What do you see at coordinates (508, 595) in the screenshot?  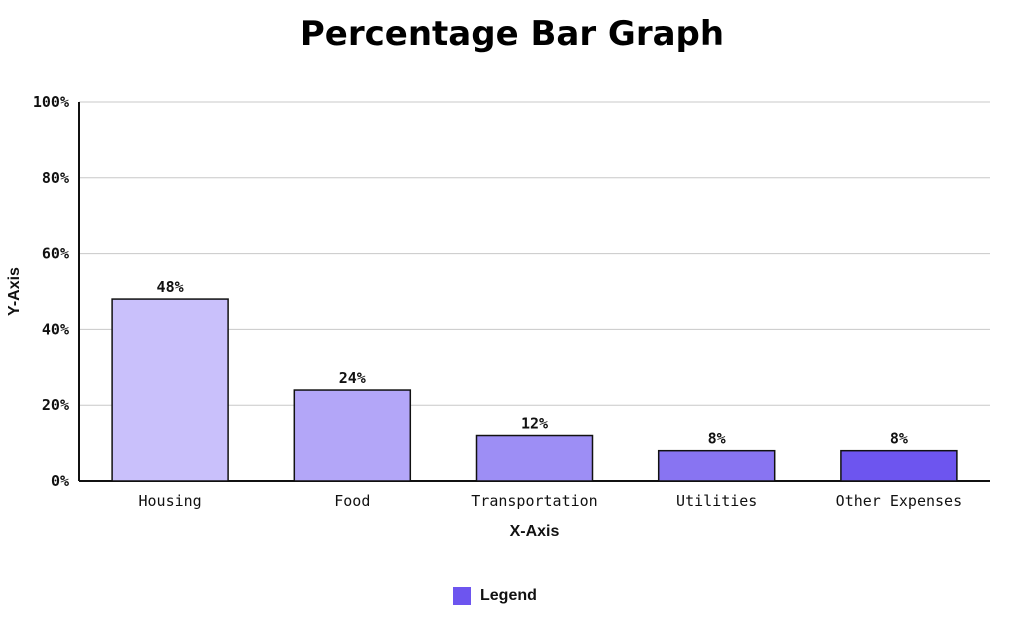 I see `legend-label: Legend` at bounding box center [508, 595].